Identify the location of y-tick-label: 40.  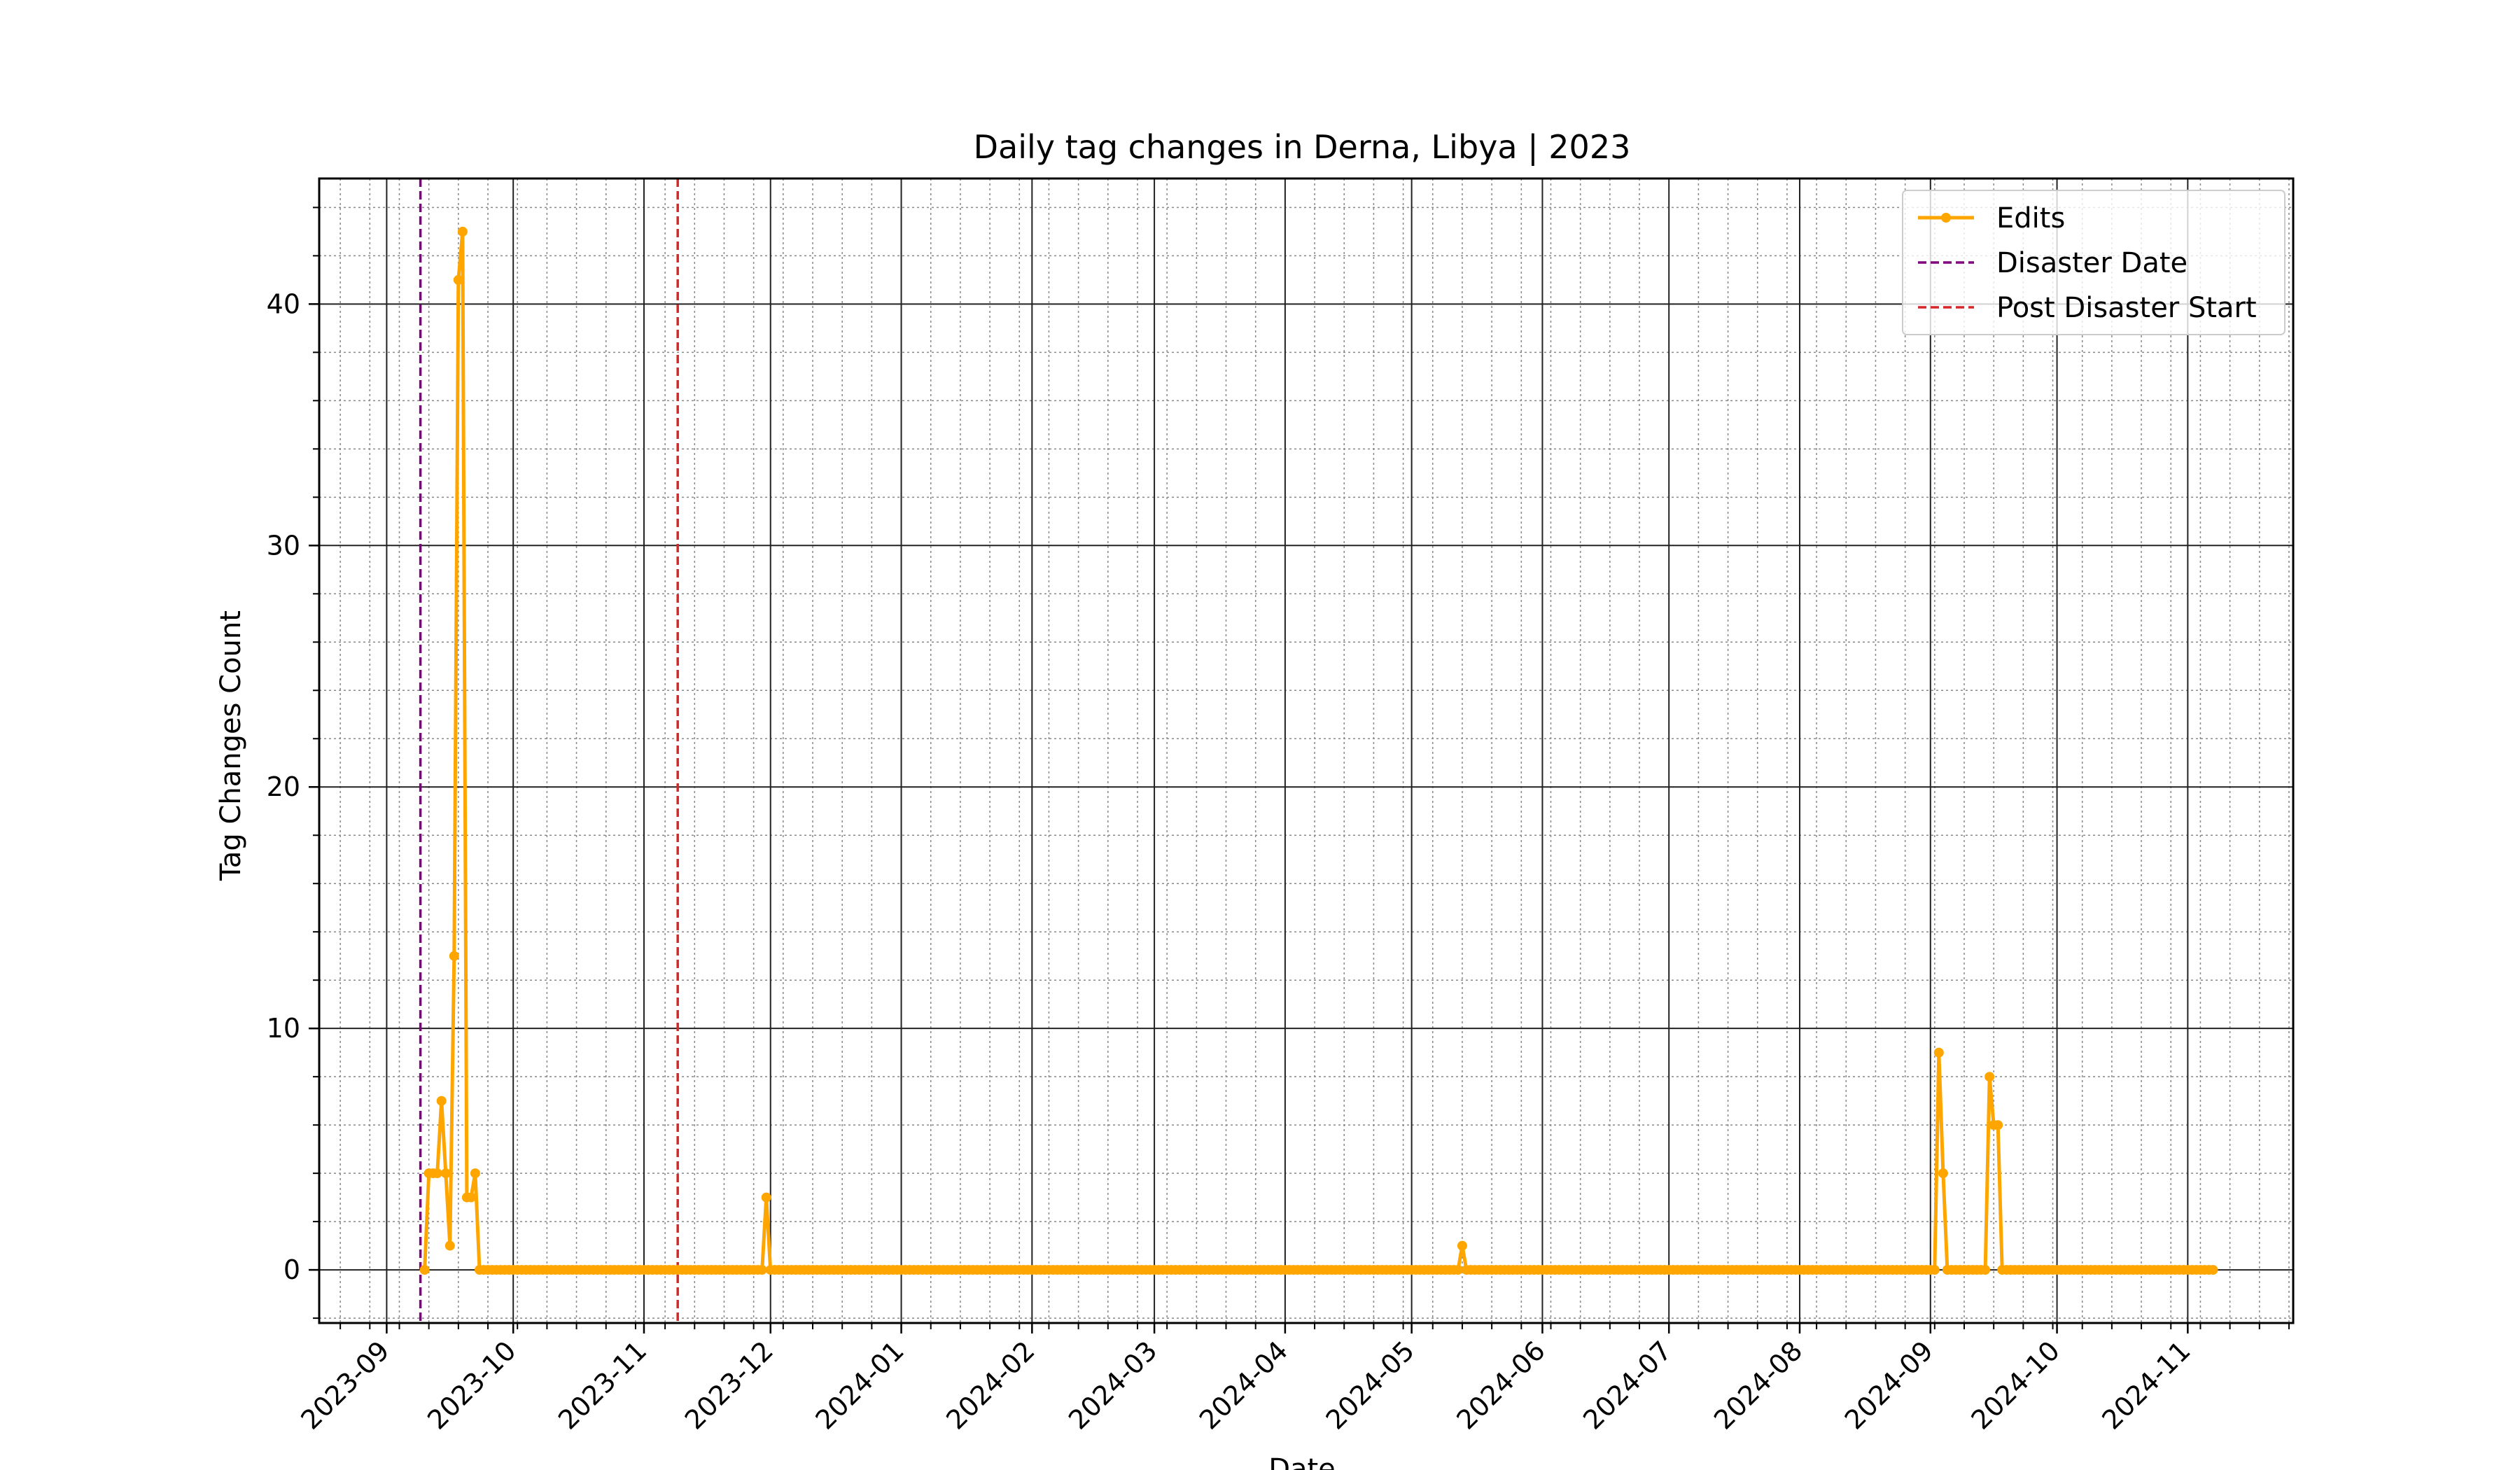
(283, 303).